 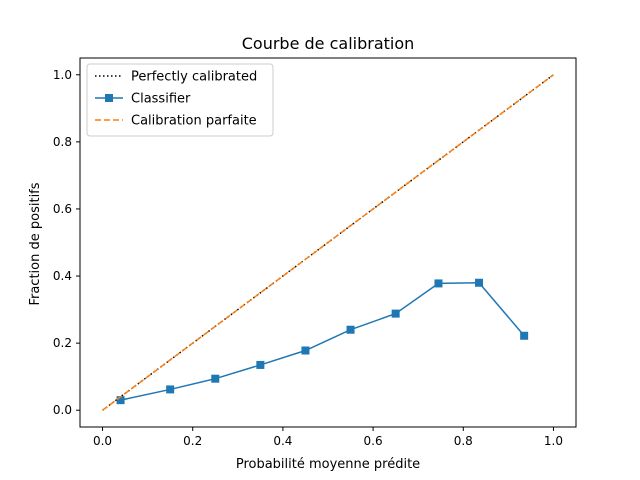 What do you see at coordinates (463, 441) in the screenshot?
I see `x-tick-label: 0.8` at bounding box center [463, 441].